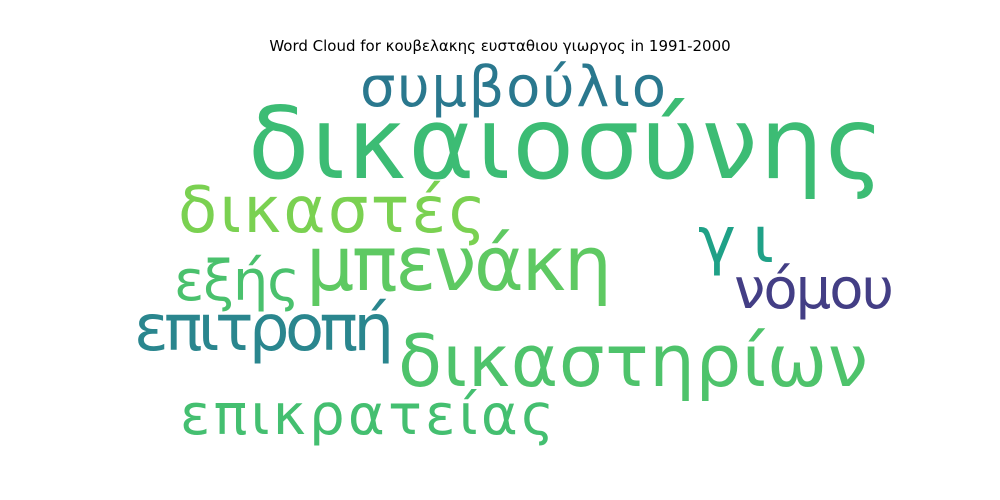  I want to click on word-cloud-word: συμβούλιο, so click(513, 87).